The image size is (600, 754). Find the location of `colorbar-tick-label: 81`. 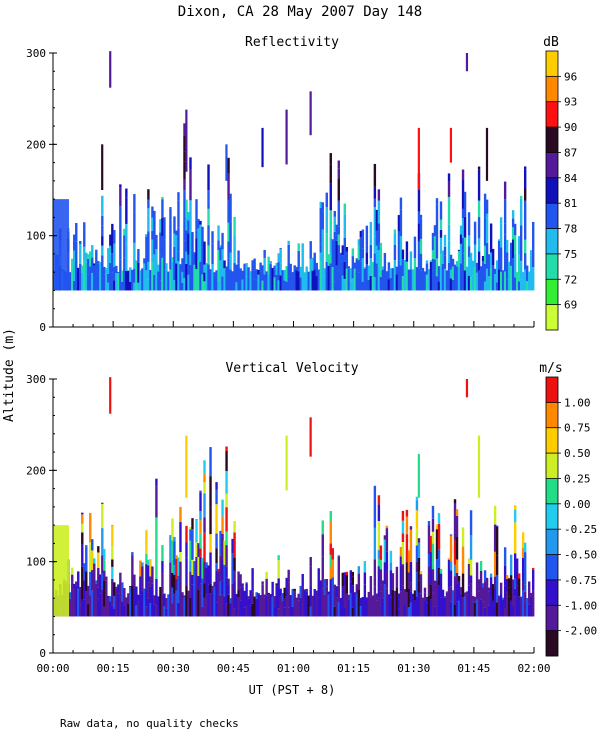

colorbar-tick-label: 81 is located at coordinates (570, 203).